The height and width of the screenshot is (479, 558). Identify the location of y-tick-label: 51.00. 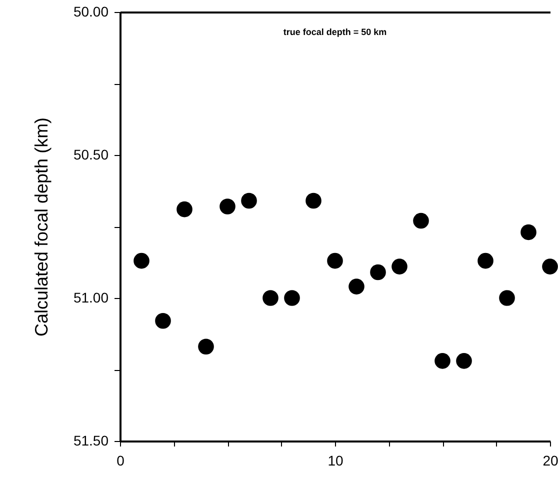
(91, 298).